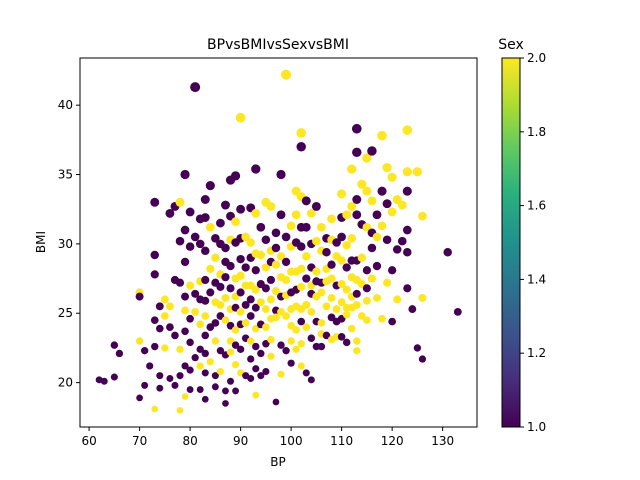 The image size is (640, 480). I want to click on colorbar-tick-label: 1.0, so click(536, 427).